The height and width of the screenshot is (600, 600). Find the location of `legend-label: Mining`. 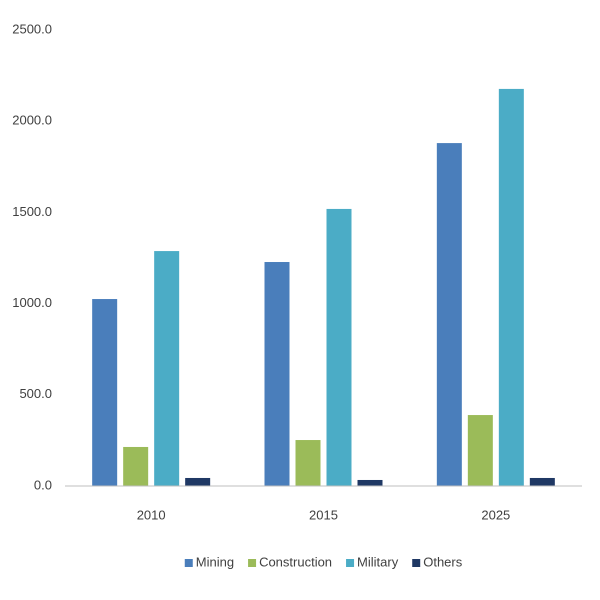

legend-label: Mining is located at coordinates (215, 561).